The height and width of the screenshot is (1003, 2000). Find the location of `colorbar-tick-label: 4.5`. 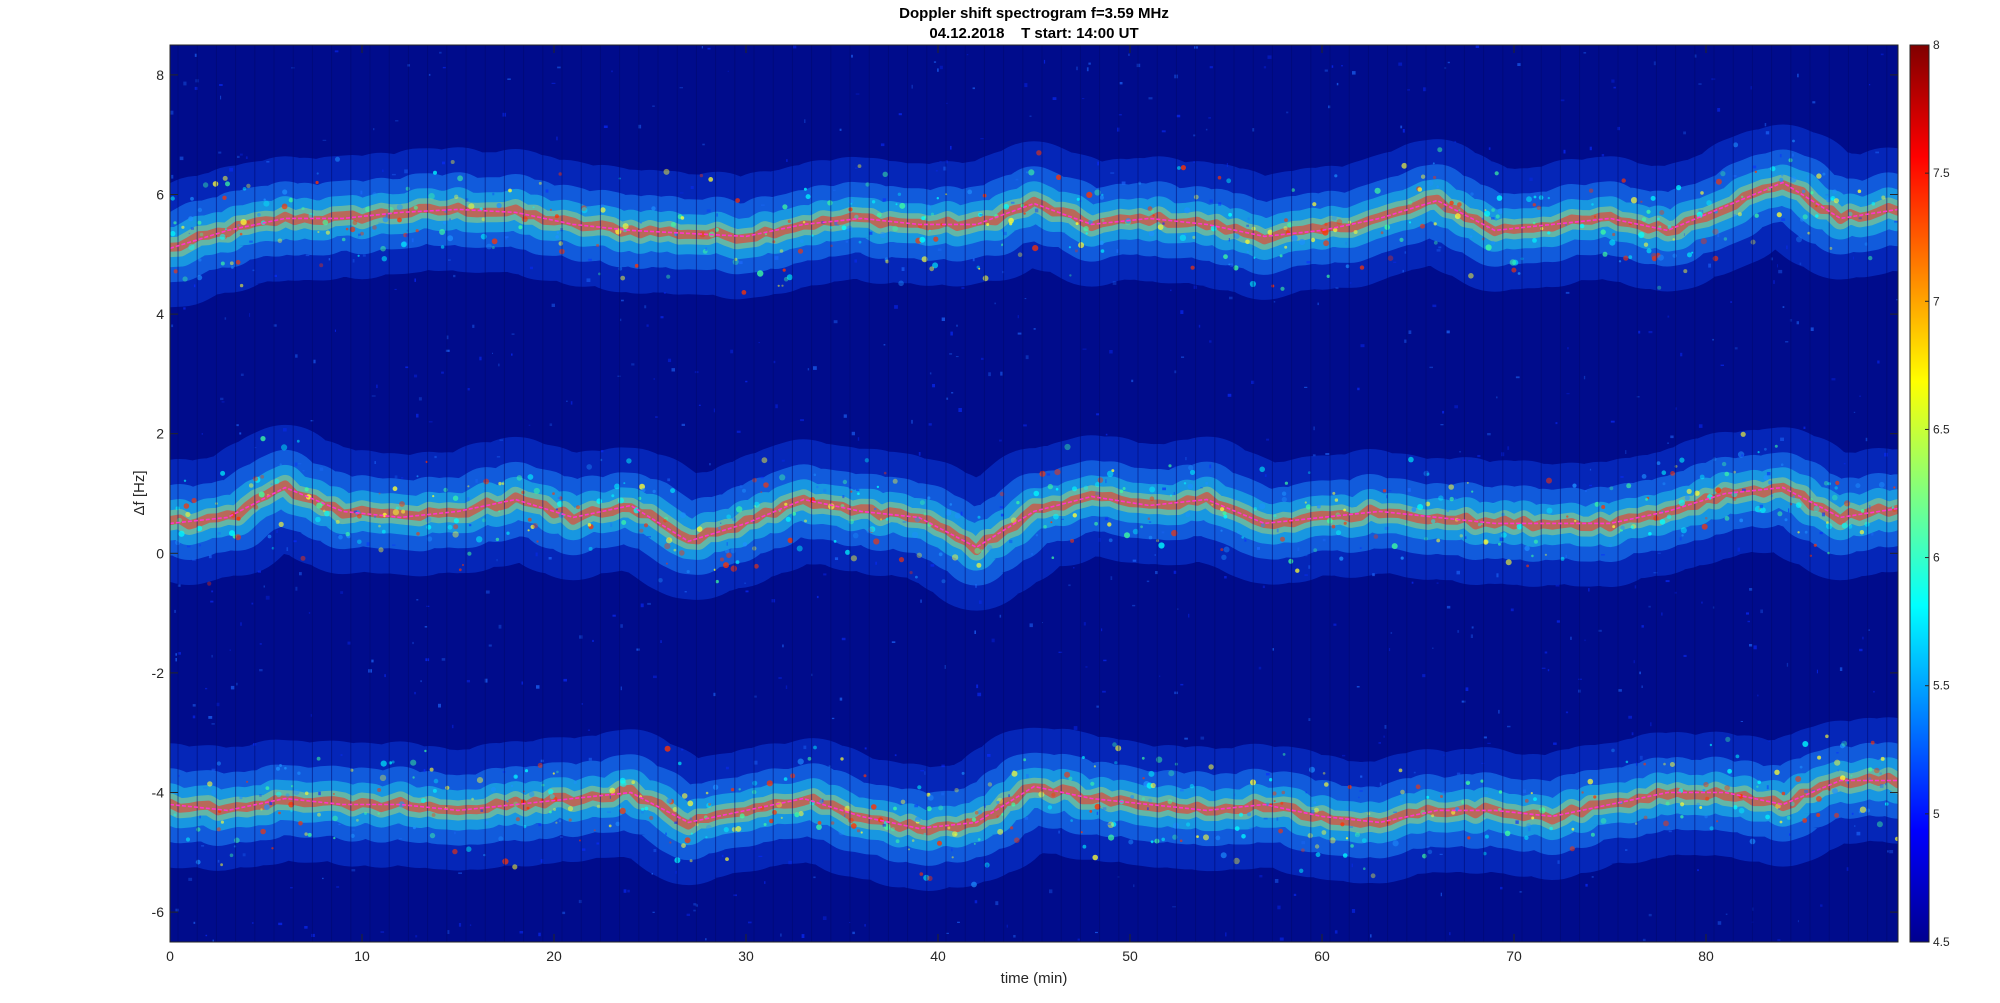

colorbar-tick-label: 4.5 is located at coordinates (1941, 942).